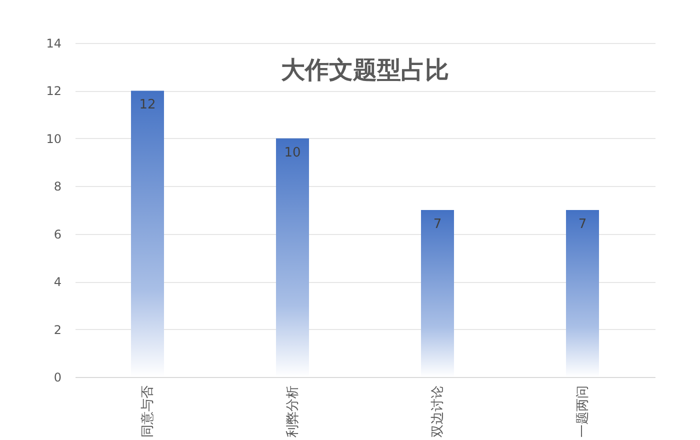 This screenshot has width=700, height=440. I want to click on y-tick-label: 10, so click(54, 139).